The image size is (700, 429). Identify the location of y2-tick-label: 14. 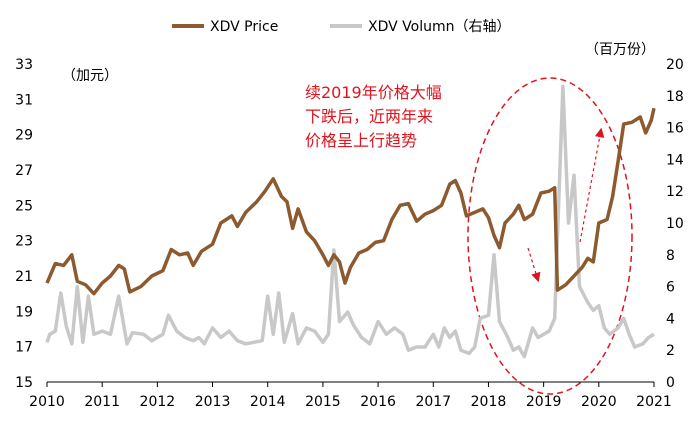
(675, 160).